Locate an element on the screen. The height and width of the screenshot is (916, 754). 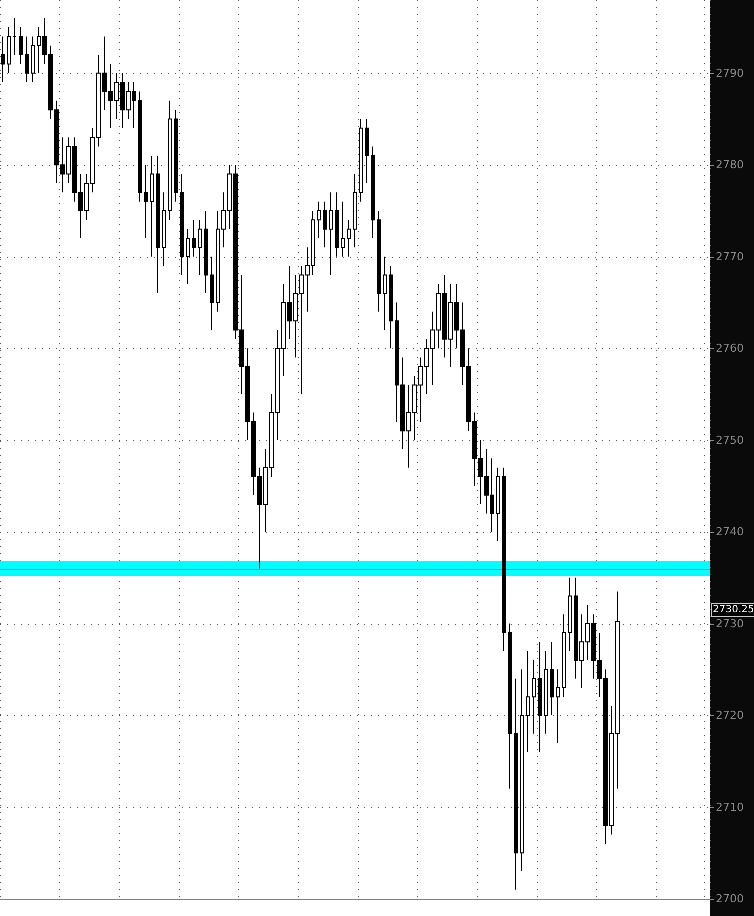
y-tick-label: 2740 is located at coordinates (730, 532).